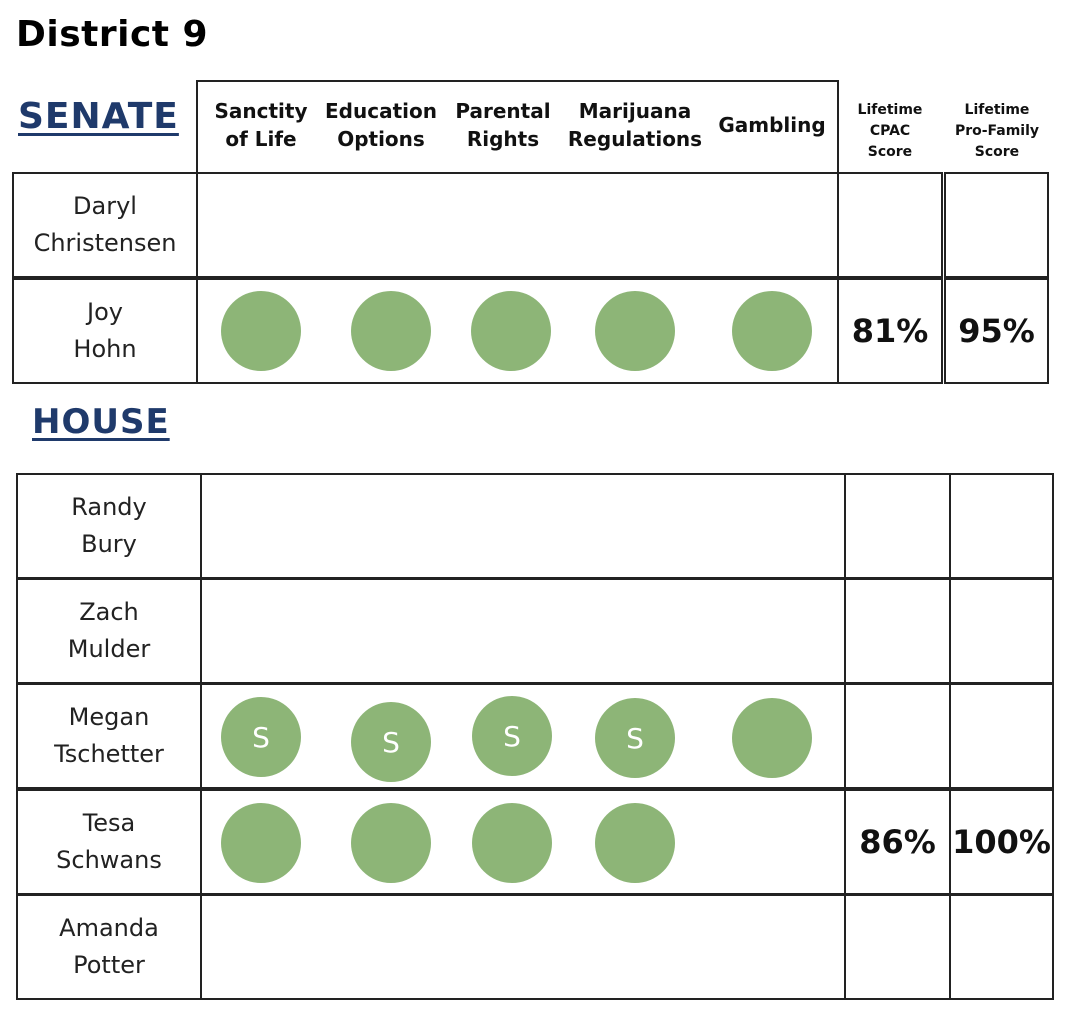 The width and height of the screenshot is (1073, 1024). I want to click on column-header-education-options: Education Options, so click(381, 125).